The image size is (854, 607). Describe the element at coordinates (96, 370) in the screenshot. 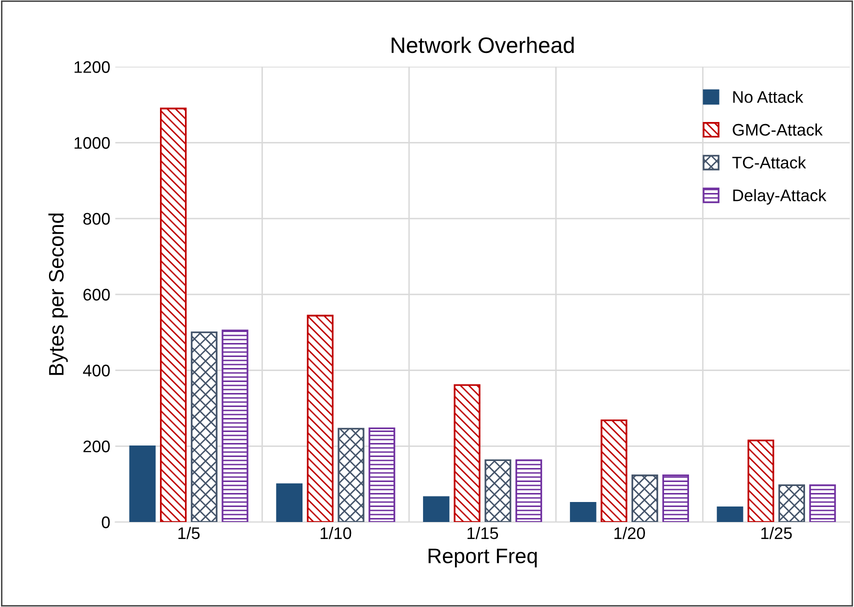

I see `y-tick-label: 400` at that location.